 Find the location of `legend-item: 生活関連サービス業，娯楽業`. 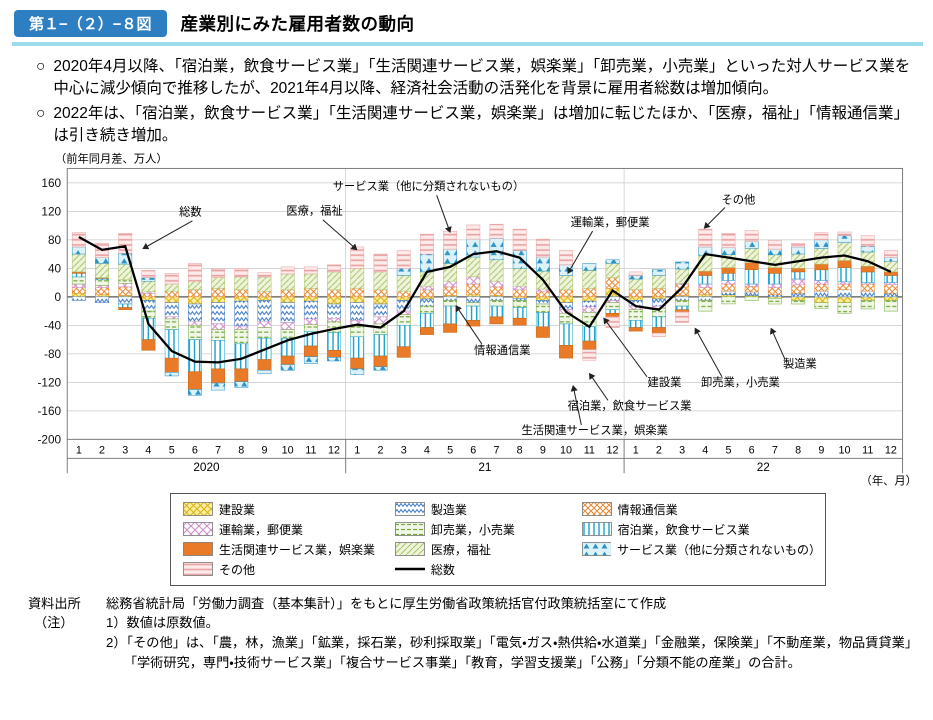

legend-item: 生活関連サービス業，娯楽業 is located at coordinates (287, 549).